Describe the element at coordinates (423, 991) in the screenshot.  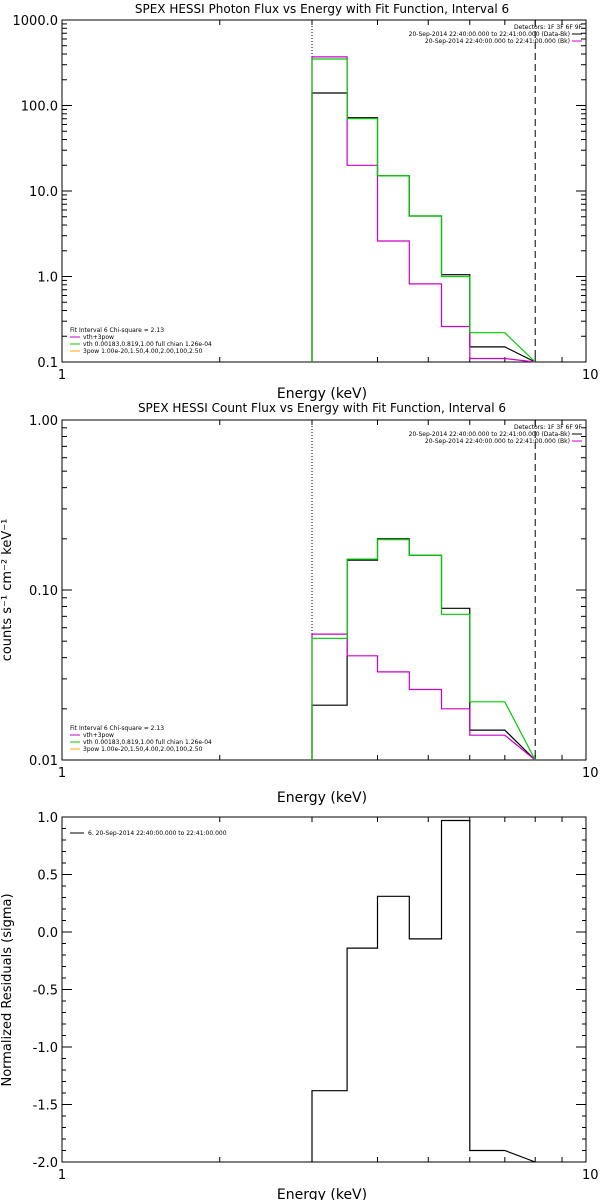
I see `series-0-histogram` at that location.